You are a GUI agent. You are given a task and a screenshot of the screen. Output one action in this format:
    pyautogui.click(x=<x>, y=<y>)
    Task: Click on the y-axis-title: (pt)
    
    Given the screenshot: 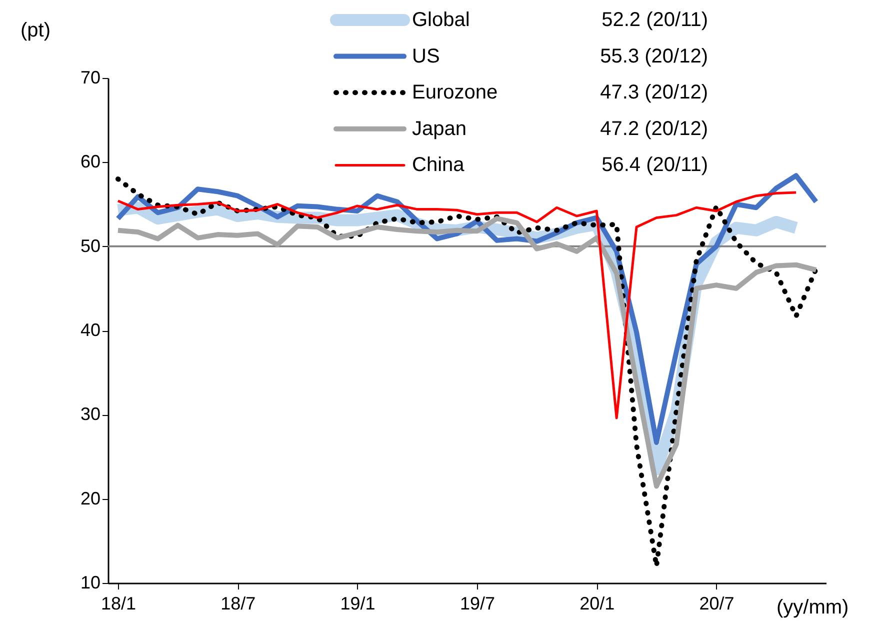 What is the action you would take?
    pyautogui.click(x=35, y=31)
    